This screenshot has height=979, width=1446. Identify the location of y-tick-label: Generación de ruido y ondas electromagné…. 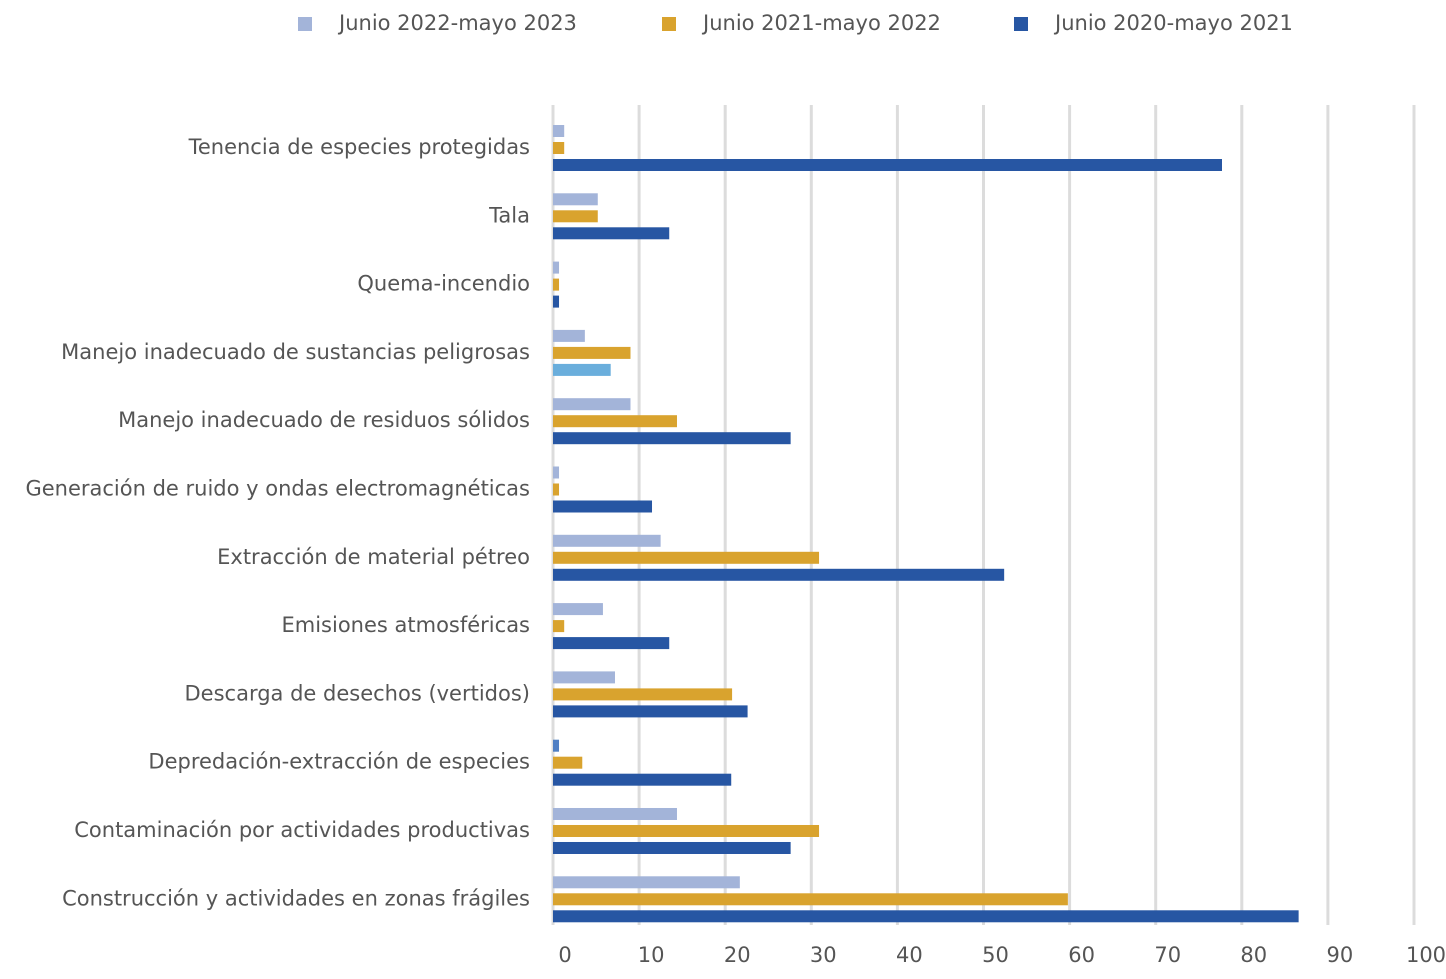
(277, 488).